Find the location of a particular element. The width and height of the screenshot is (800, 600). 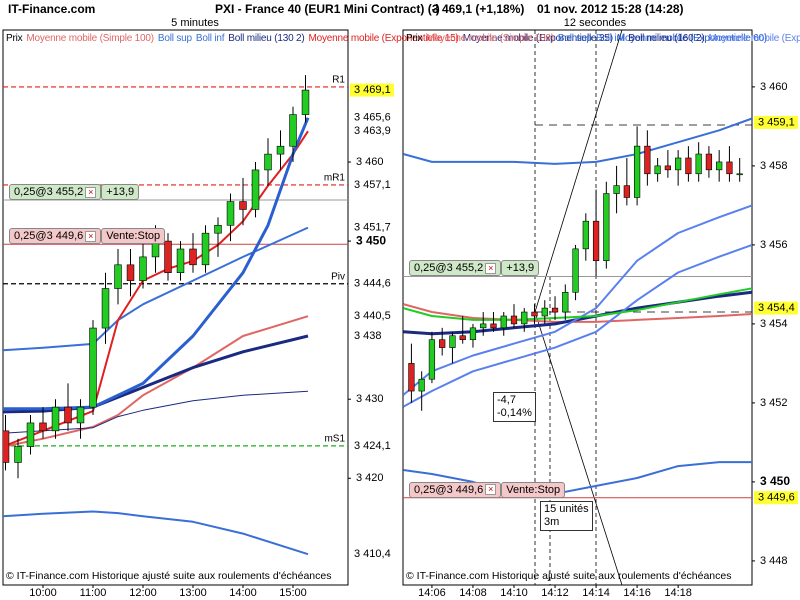

level-label: mS1 is located at coordinates (334, 438).